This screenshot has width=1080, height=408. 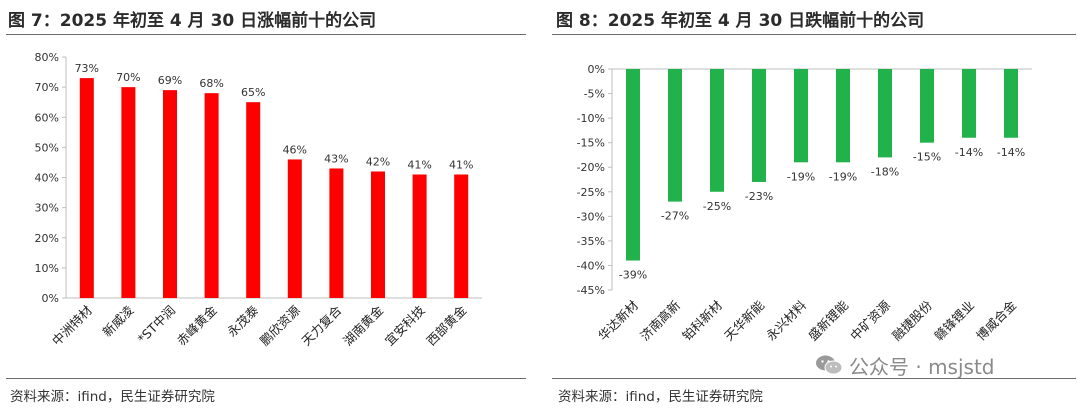 What do you see at coordinates (47, 268) in the screenshot?
I see `y-tick-label: 10%` at bounding box center [47, 268].